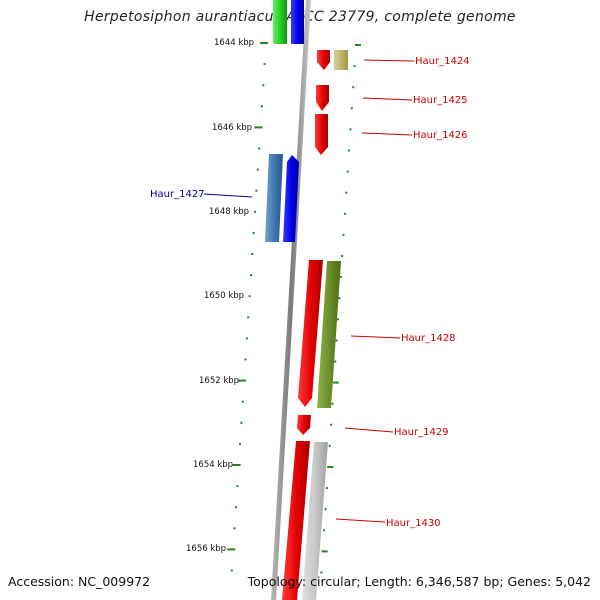 Image resolution: width=600 pixels, height=600 pixels. What do you see at coordinates (413, 523) in the screenshot?
I see `label-haur-1430: Haur_1430` at bounding box center [413, 523].